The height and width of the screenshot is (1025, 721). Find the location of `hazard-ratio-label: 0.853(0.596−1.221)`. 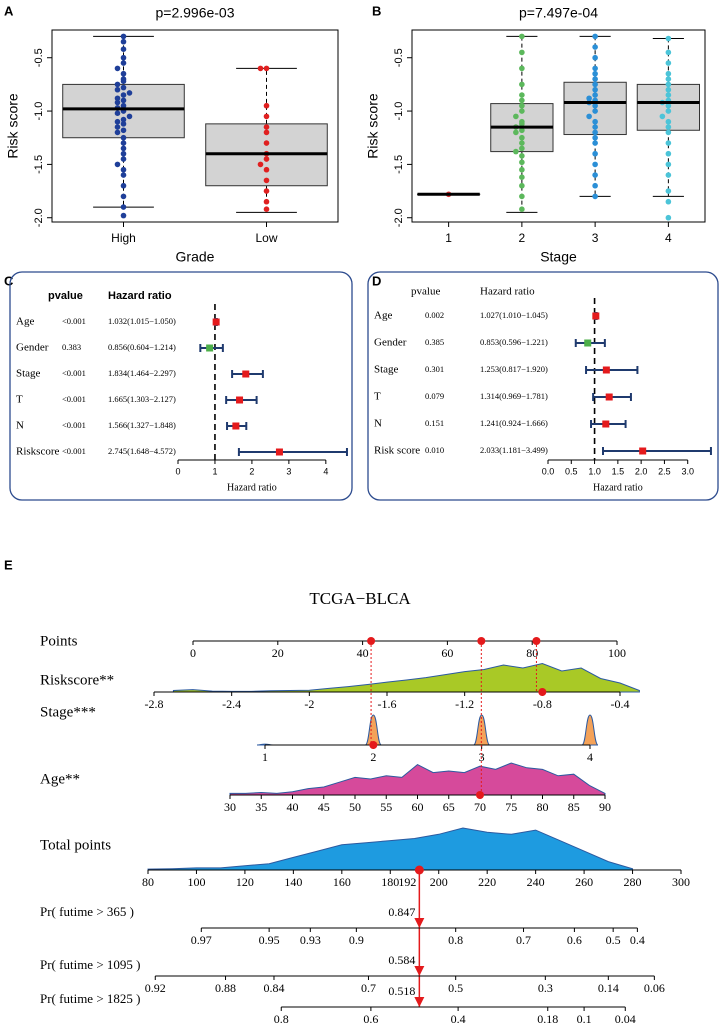

hazard-ratio-label: 0.853(0.596−1.221) is located at coordinates (514, 342).